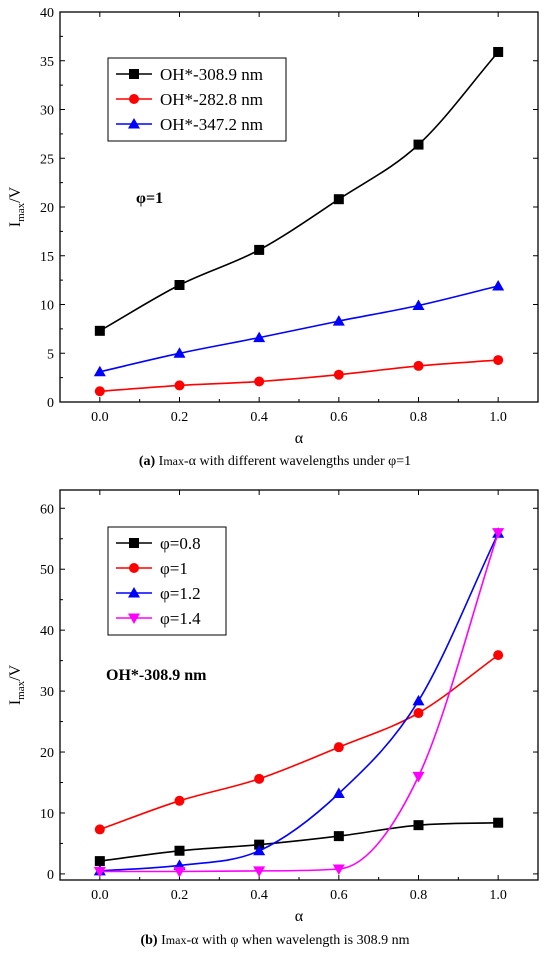 The height and width of the screenshot is (960, 550). Describe the element at coordinates (156, 675) in the screenshot. I see `annotation-b: OH*-308.9 nm` at that location.